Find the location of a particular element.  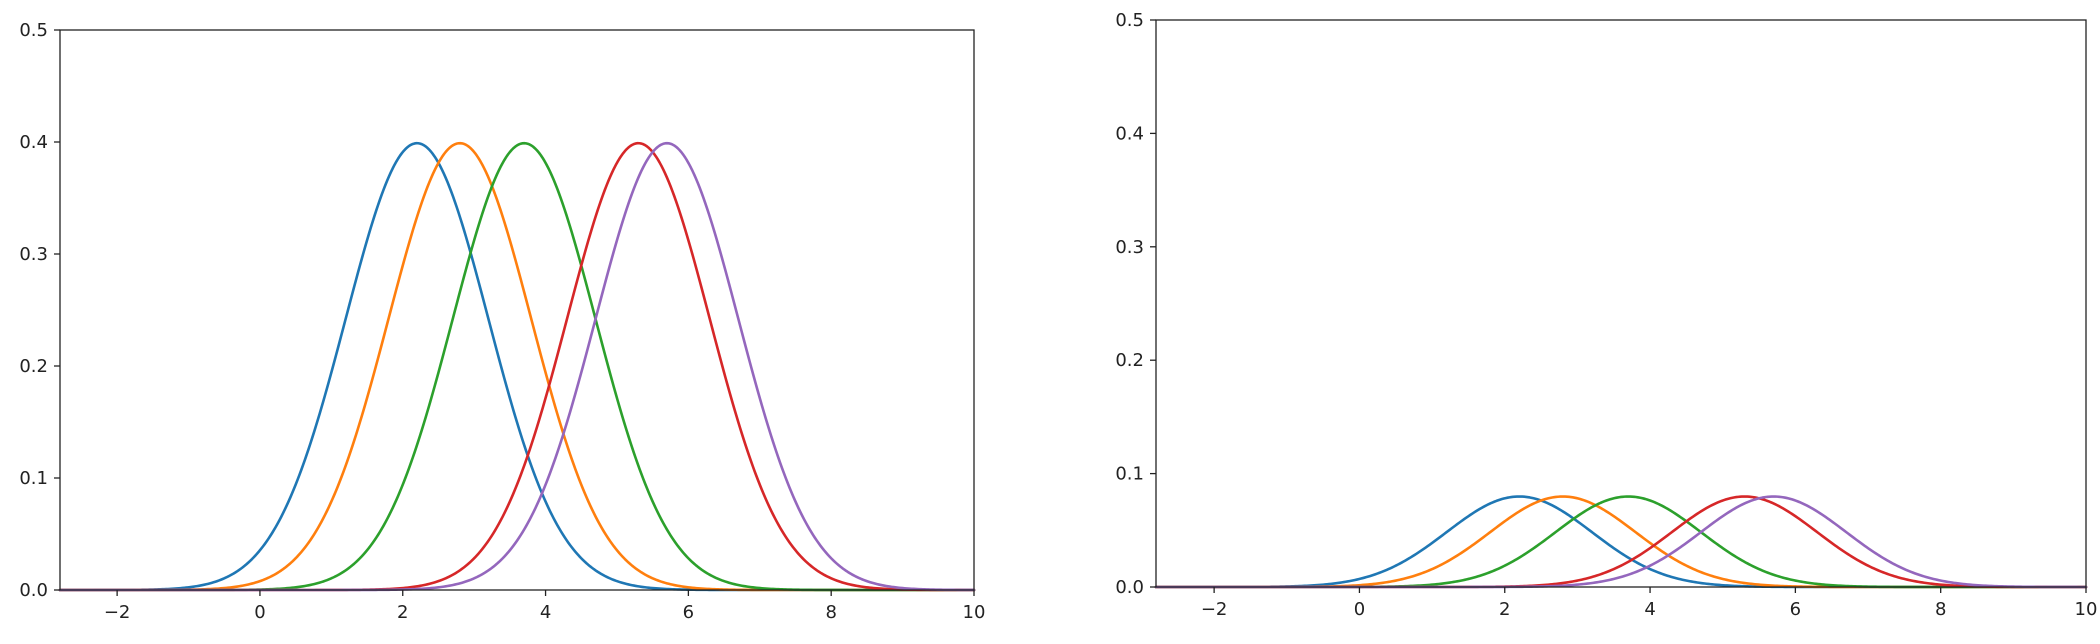

series-group is located at coordinates (1621, 542).